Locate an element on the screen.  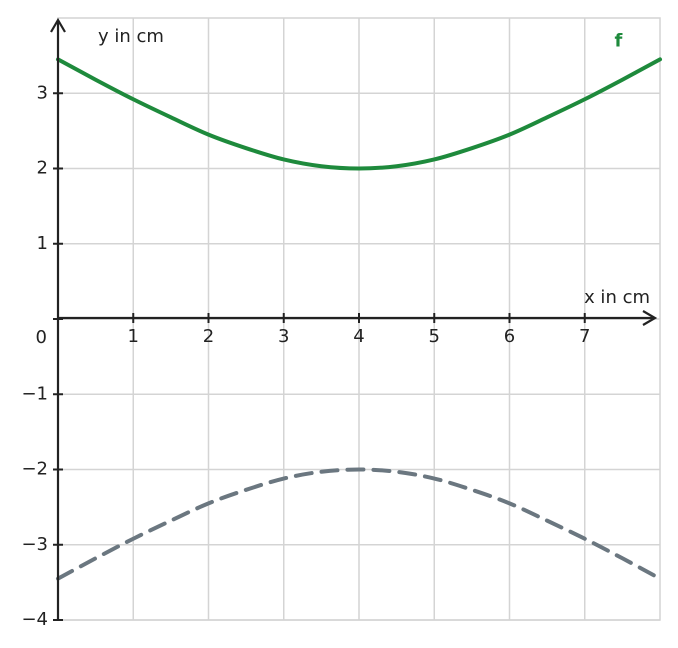
x-axis-label: x in cm is located at coordinates (617, 297).